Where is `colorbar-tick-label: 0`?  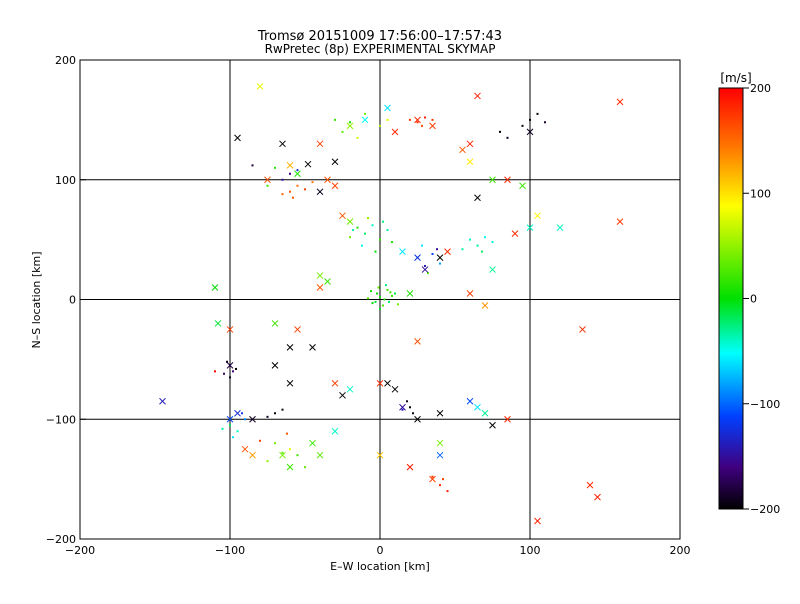
colorbar-tick-label: 0 is located at coordinates (753, 299).